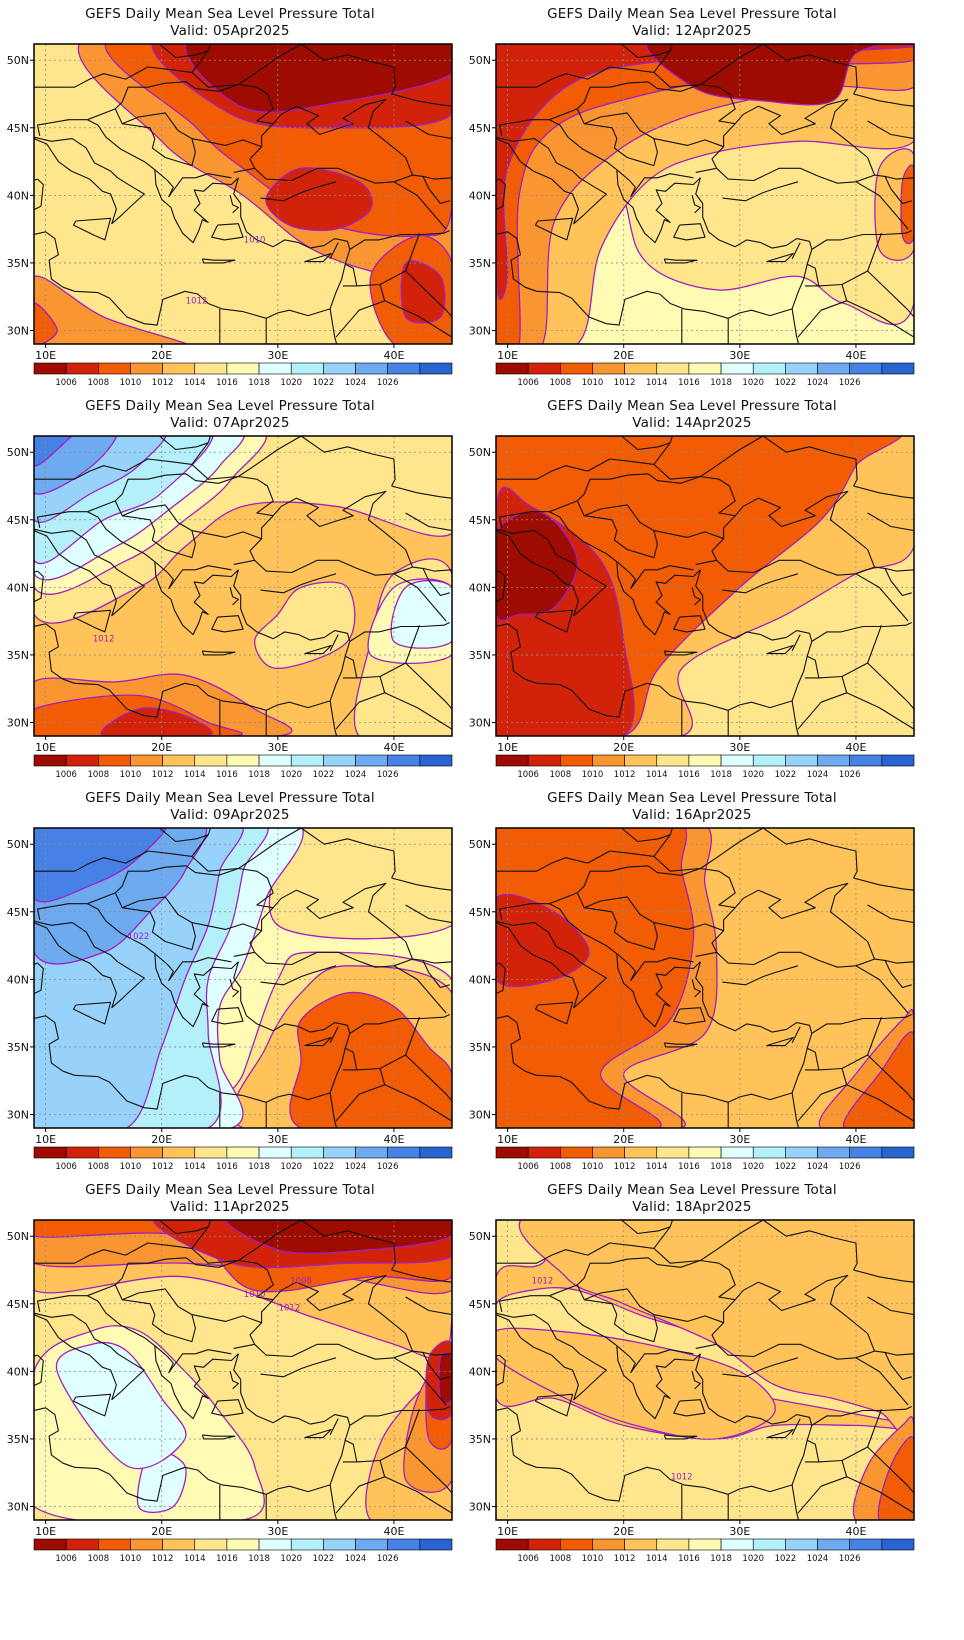 Image resolution: width=964 pixels, height=1640 pixels. What do you see at coordinates (104, 639) in the screenshot?
I see `contour-label: 1012` at bounding box center [104, 639].